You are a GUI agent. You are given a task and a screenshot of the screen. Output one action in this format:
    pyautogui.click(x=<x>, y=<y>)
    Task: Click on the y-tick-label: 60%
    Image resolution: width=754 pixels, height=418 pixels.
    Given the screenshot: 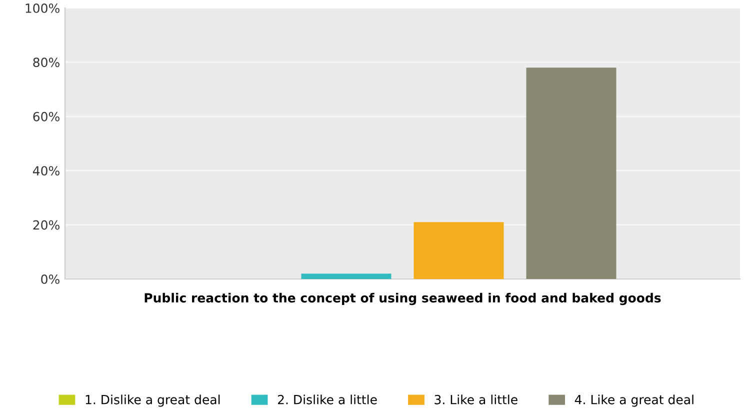 What is the action you would take?
    pyautogui.click(x=46, y=117)
    